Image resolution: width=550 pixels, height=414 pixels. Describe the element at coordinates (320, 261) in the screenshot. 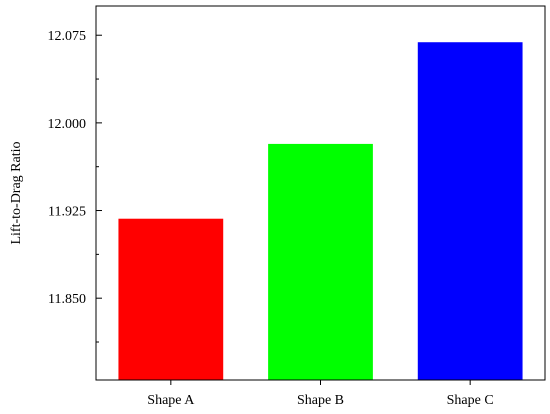

I see `bar-shape-b` at that location.